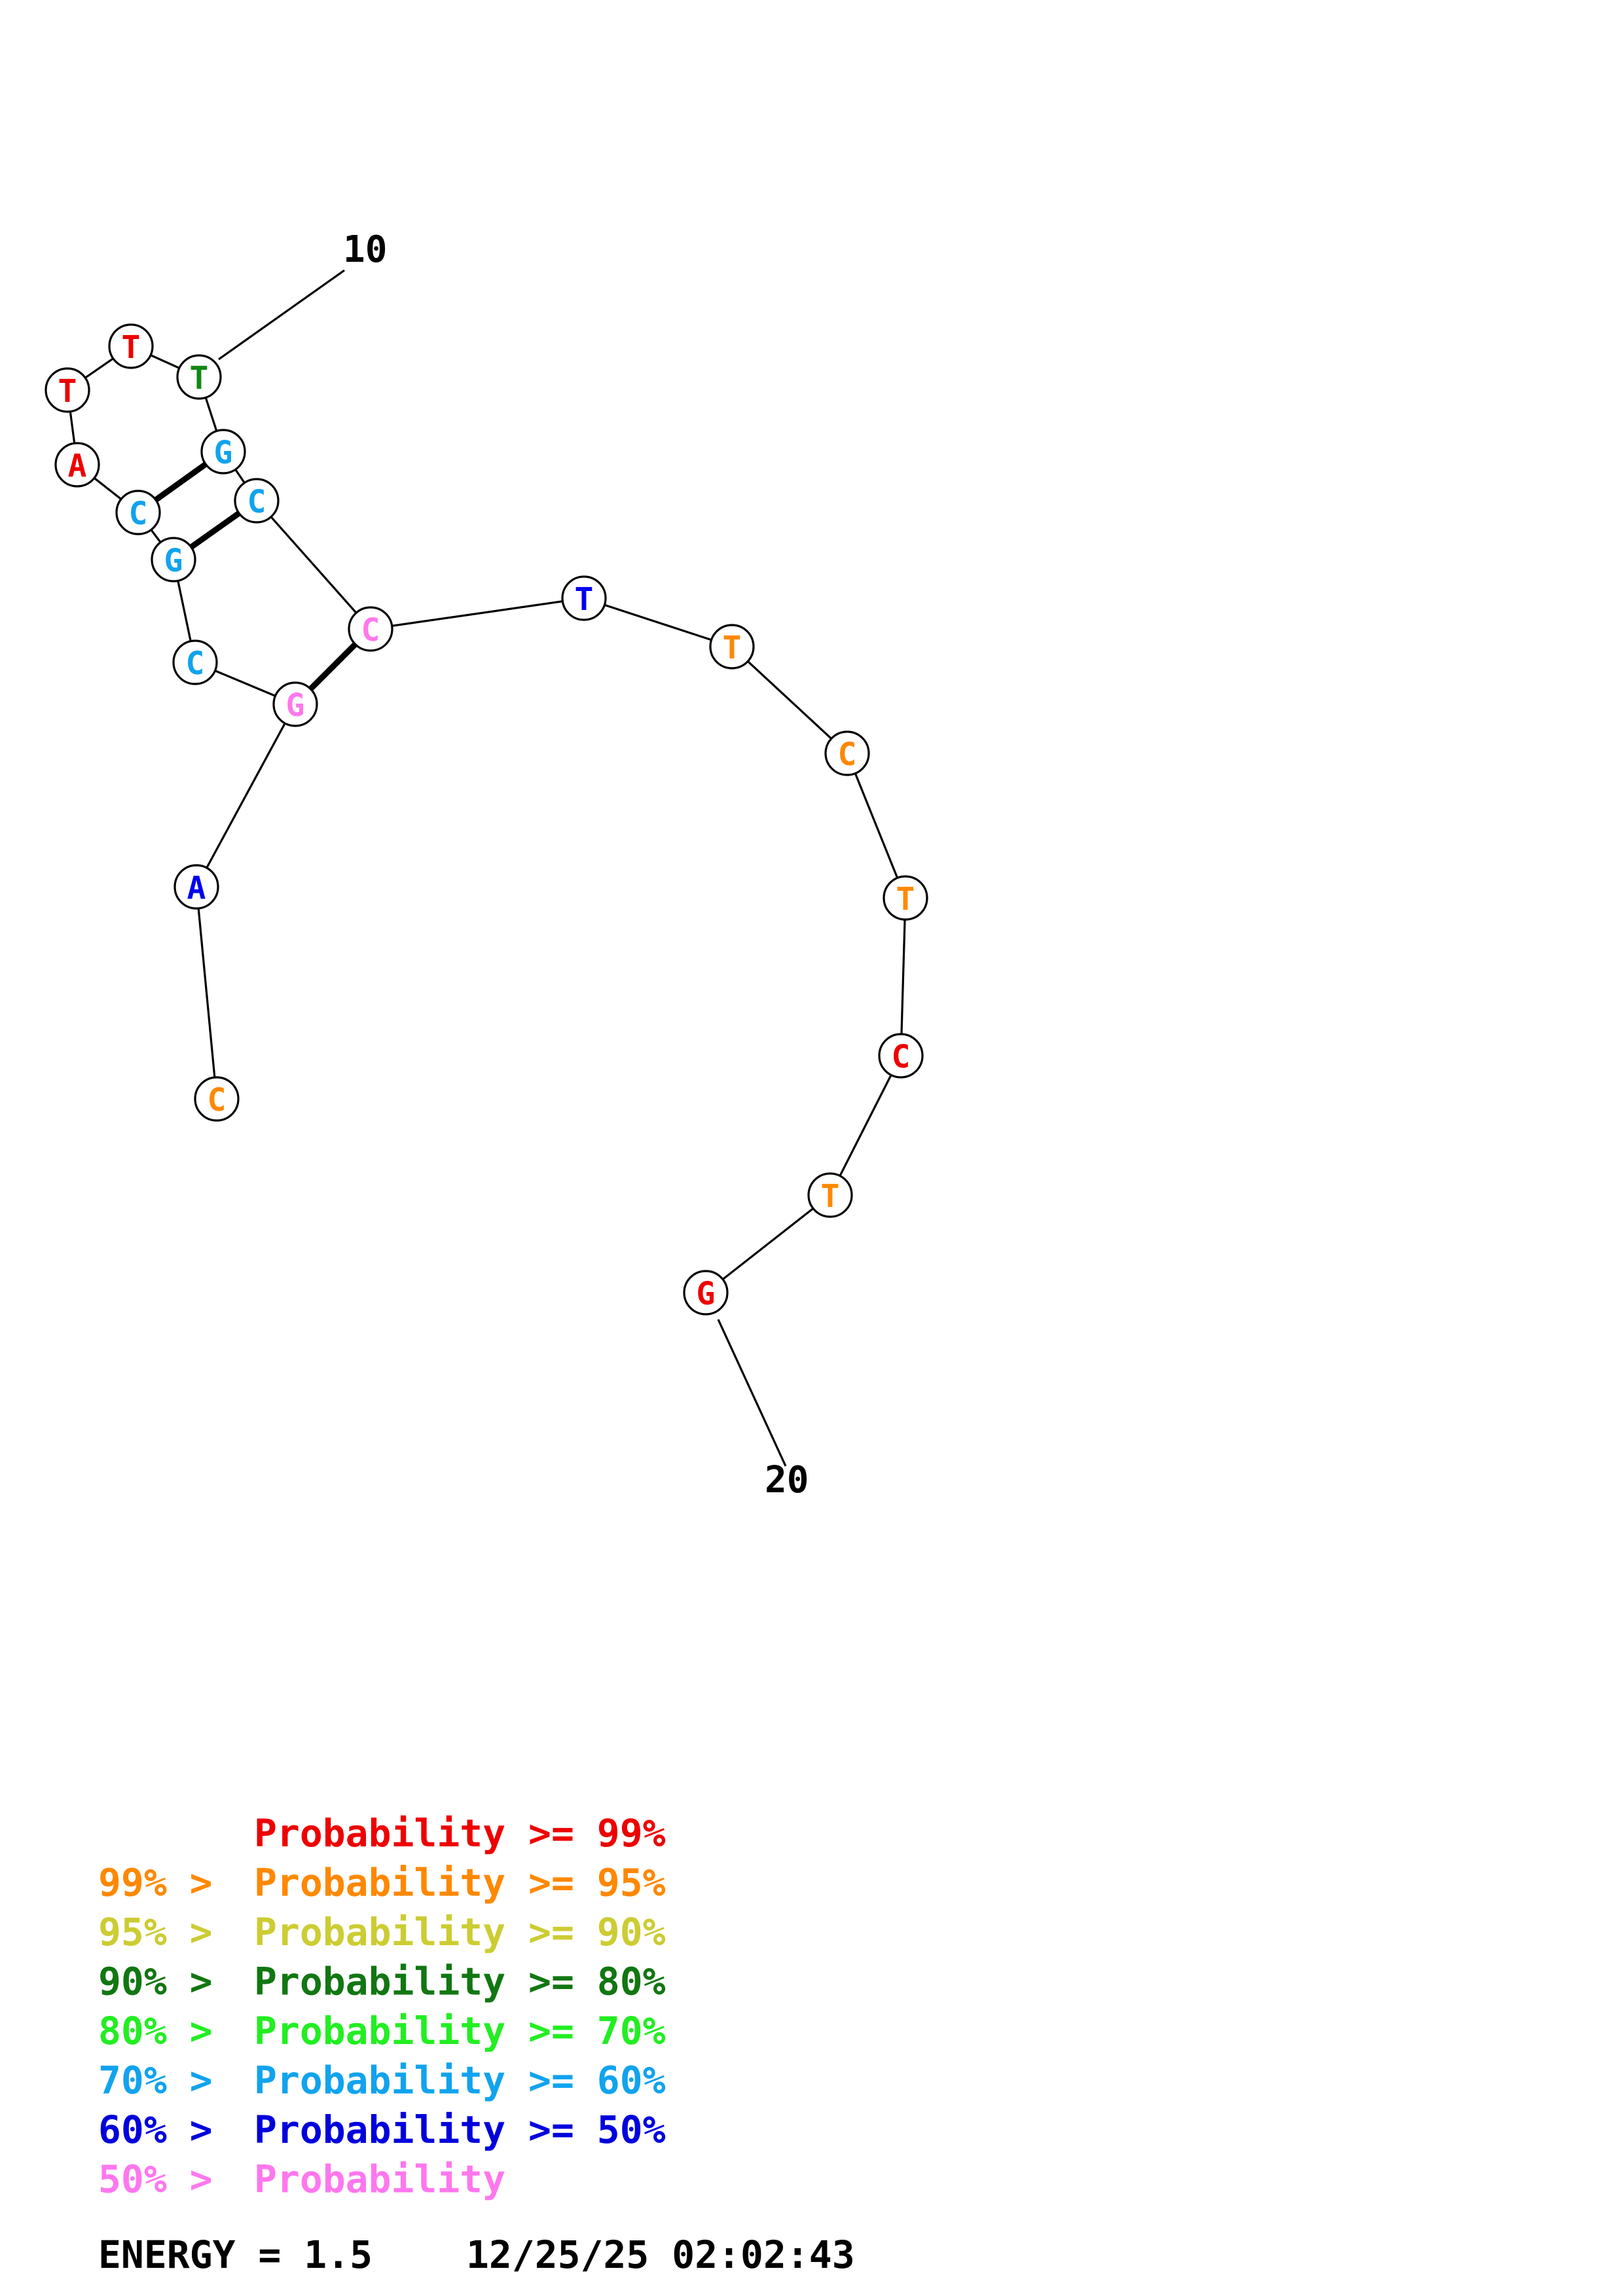  What do you see at coordinates (752, 1393) in the screenshot?
I see `position-20-tick` at bounding box center [752, 1393].